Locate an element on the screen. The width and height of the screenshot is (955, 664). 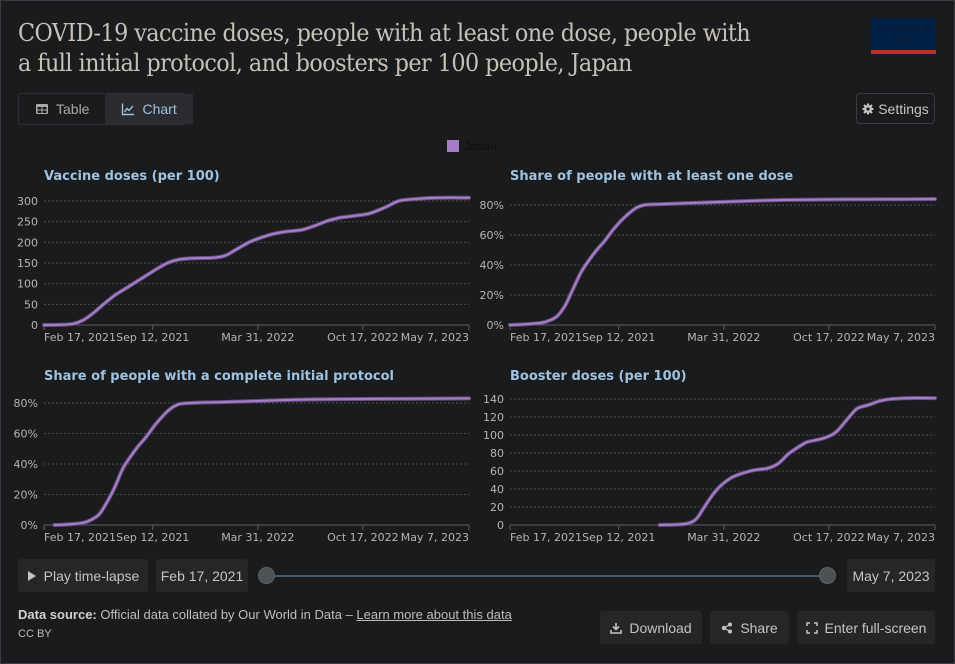
legend-label: Japan is located at coordinates (480, 146).